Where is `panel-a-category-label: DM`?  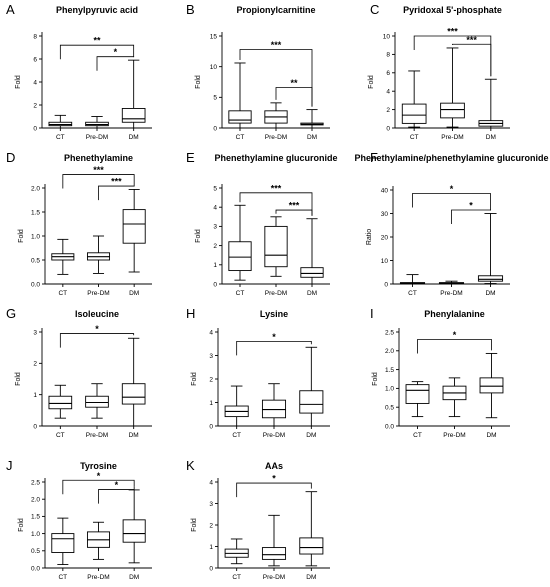
panel-a-category-label: DM is located at coordinates (134, 137).